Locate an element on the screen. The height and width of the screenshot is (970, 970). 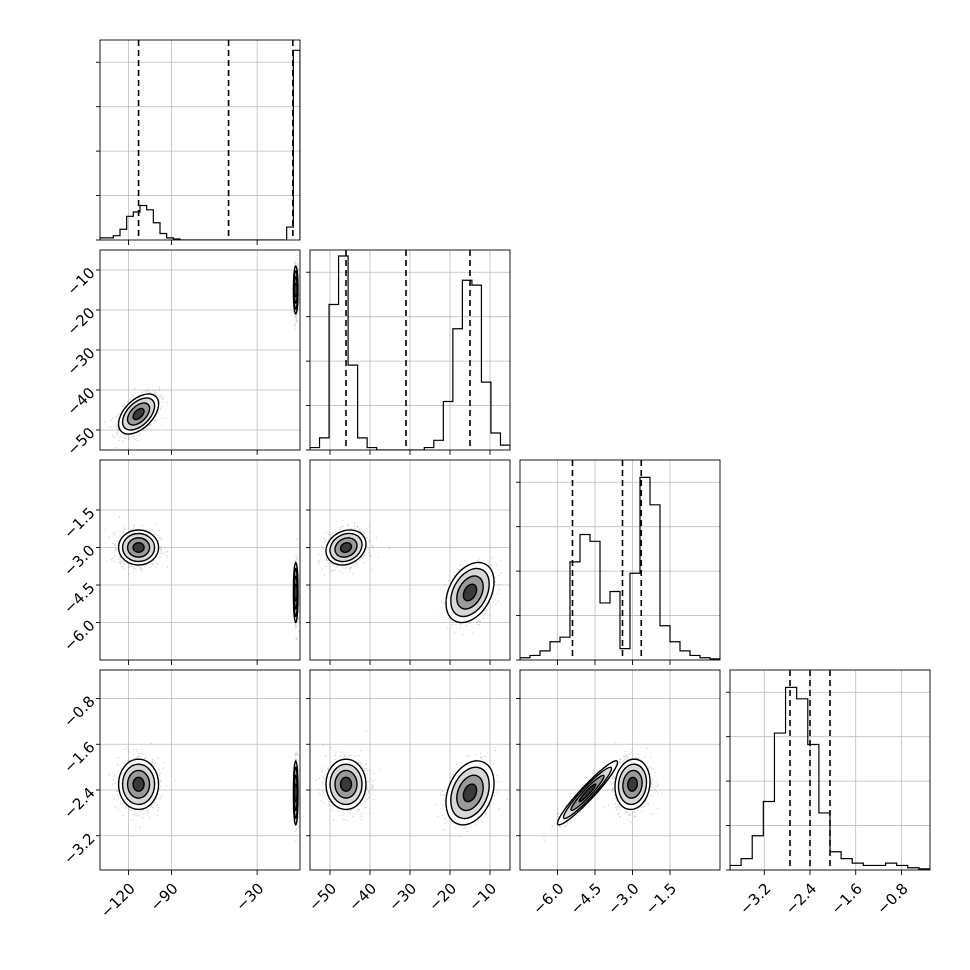
x-tick-label: −20 is located at coordinates (442, 897).